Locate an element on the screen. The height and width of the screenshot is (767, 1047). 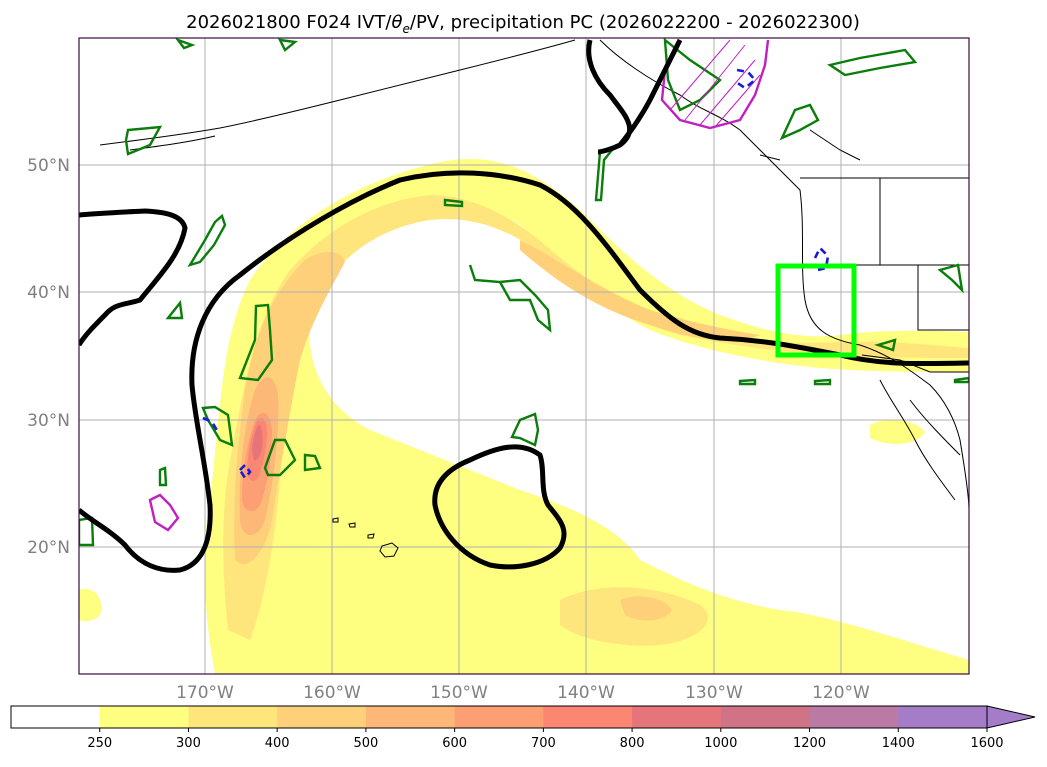
oahu is located at coordinates (352, 525).